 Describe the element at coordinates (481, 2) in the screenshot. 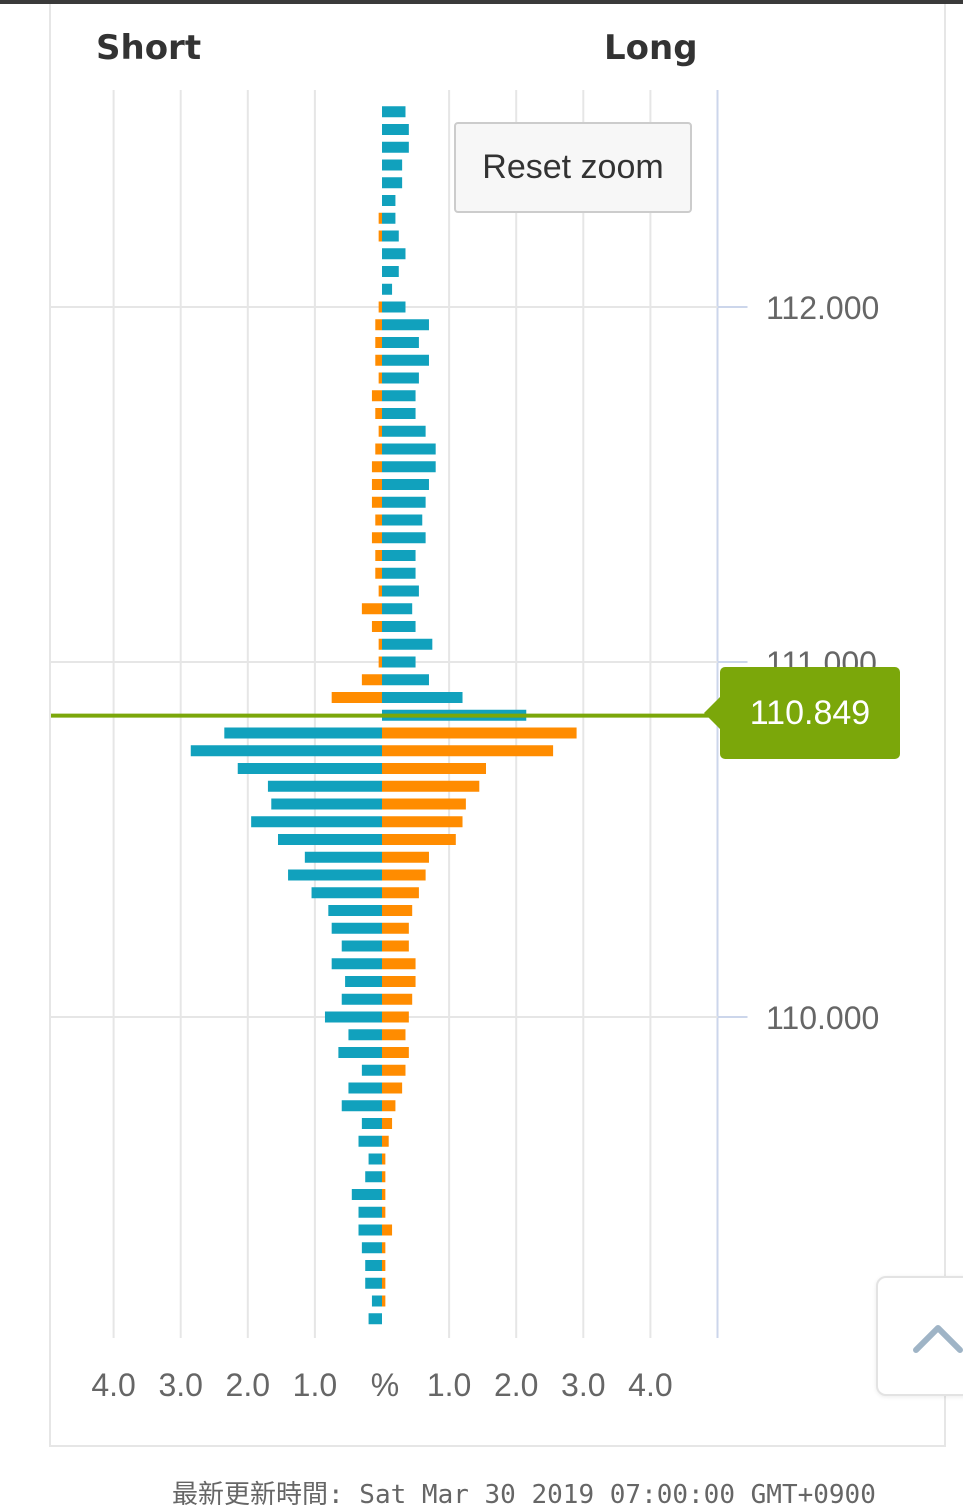

I see `top-rule` at that location.